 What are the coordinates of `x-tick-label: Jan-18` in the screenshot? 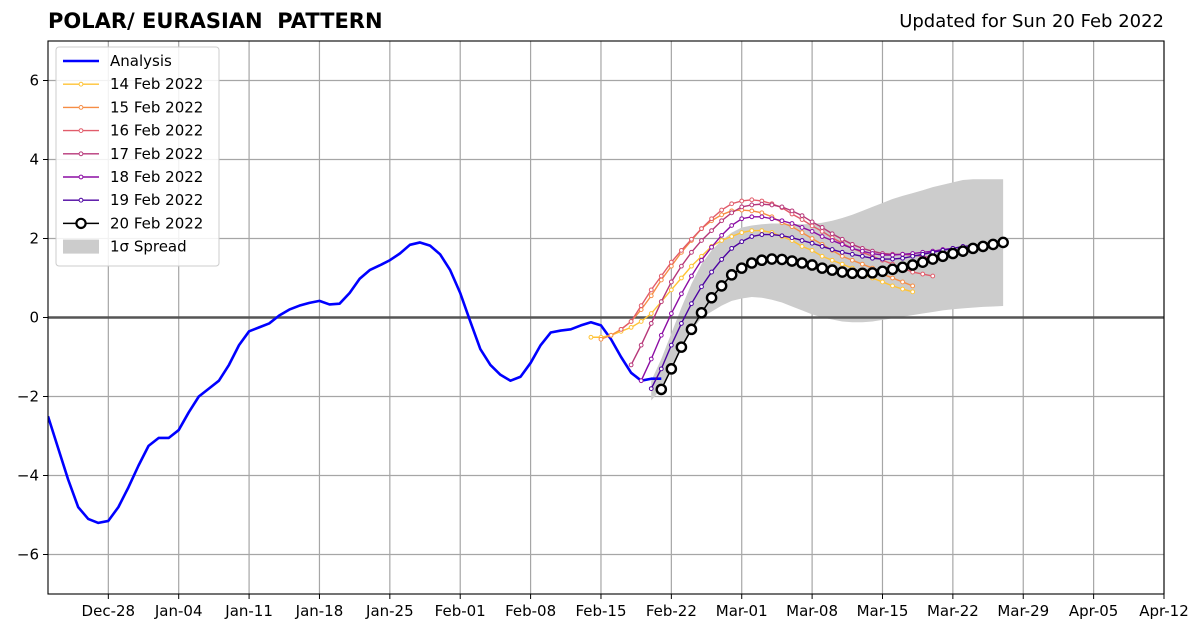 It's located at (319, 611).